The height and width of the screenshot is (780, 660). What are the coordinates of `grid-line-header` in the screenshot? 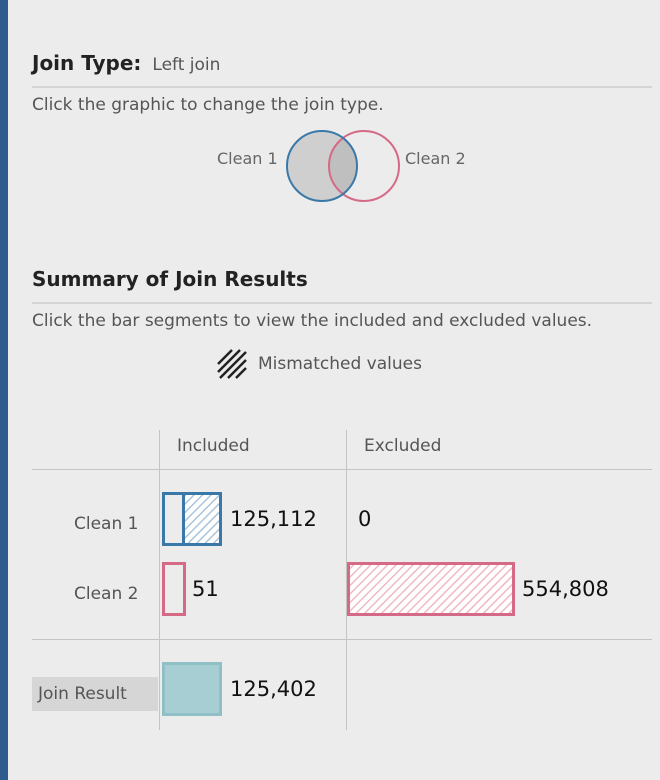 It's located at (342, 469).